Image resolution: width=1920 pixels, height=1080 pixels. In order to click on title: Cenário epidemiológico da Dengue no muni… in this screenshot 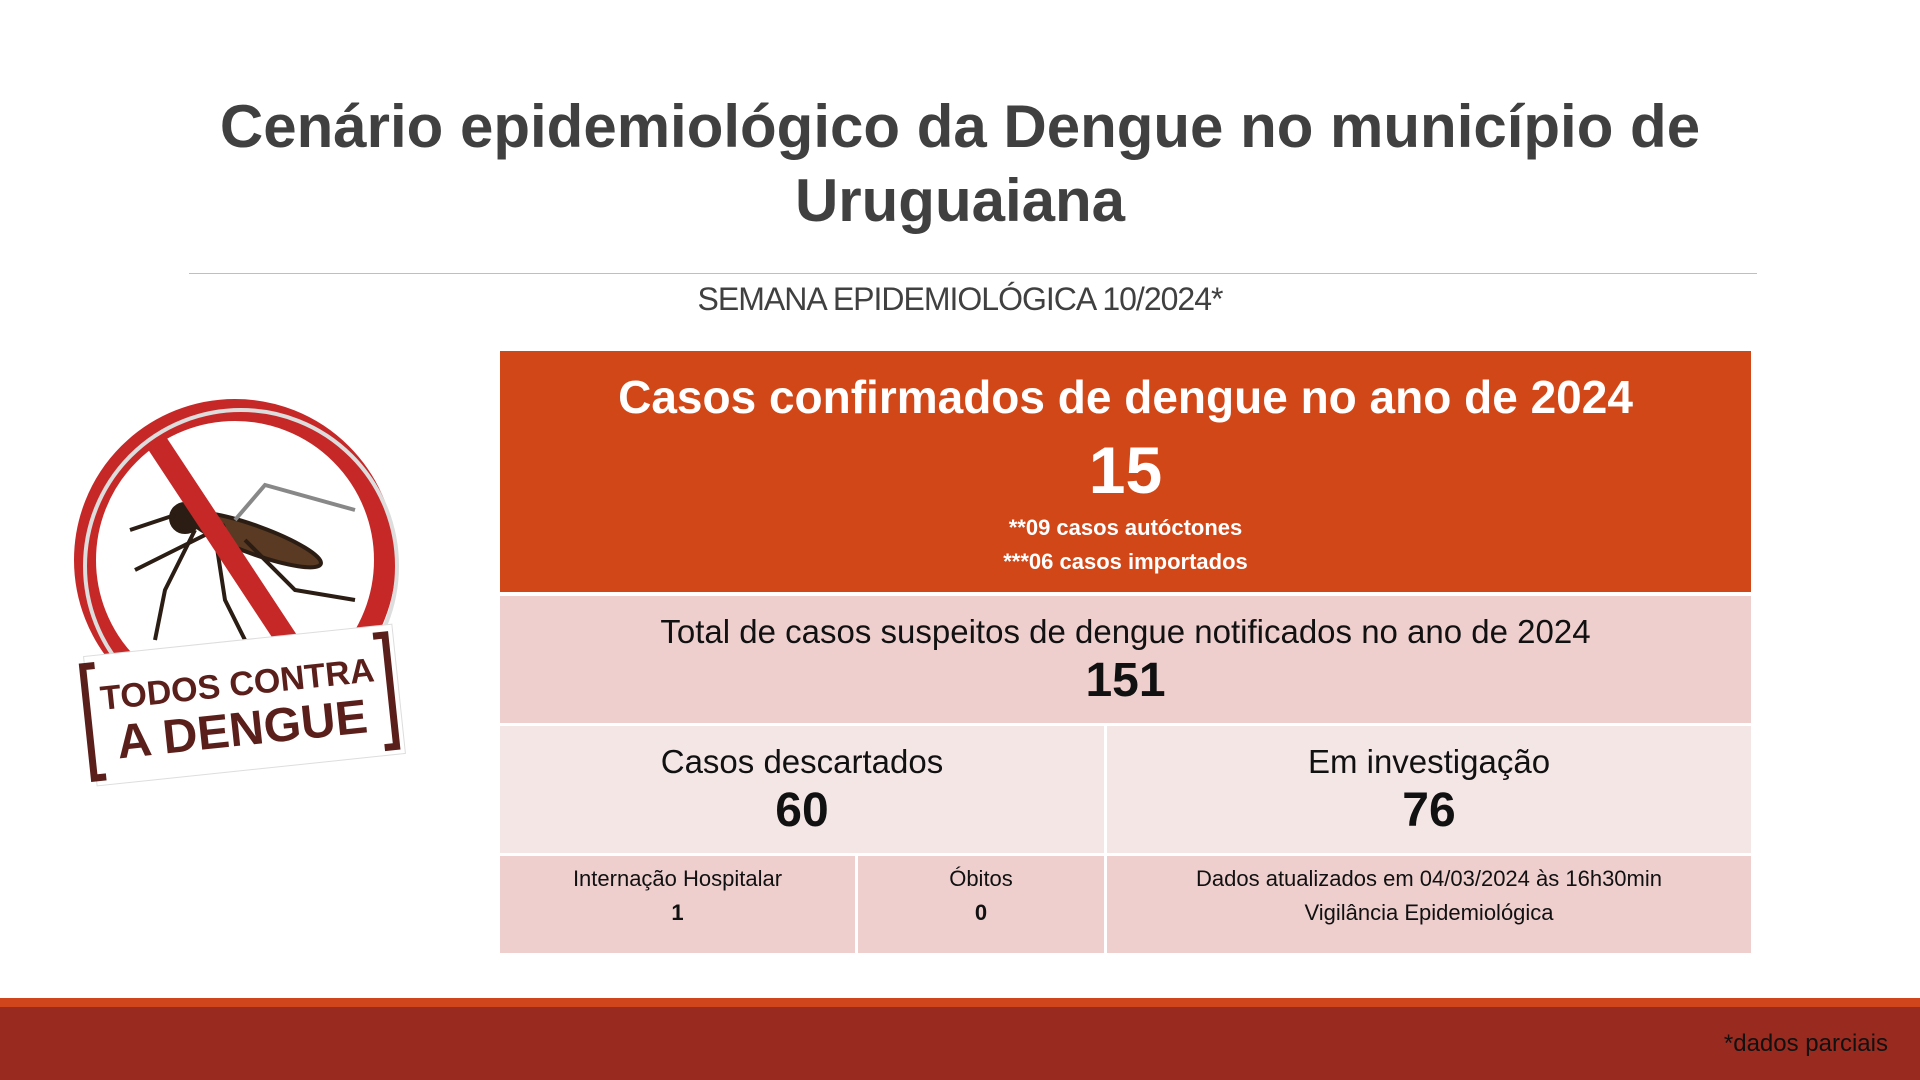, I will do `click(960, 163)`.